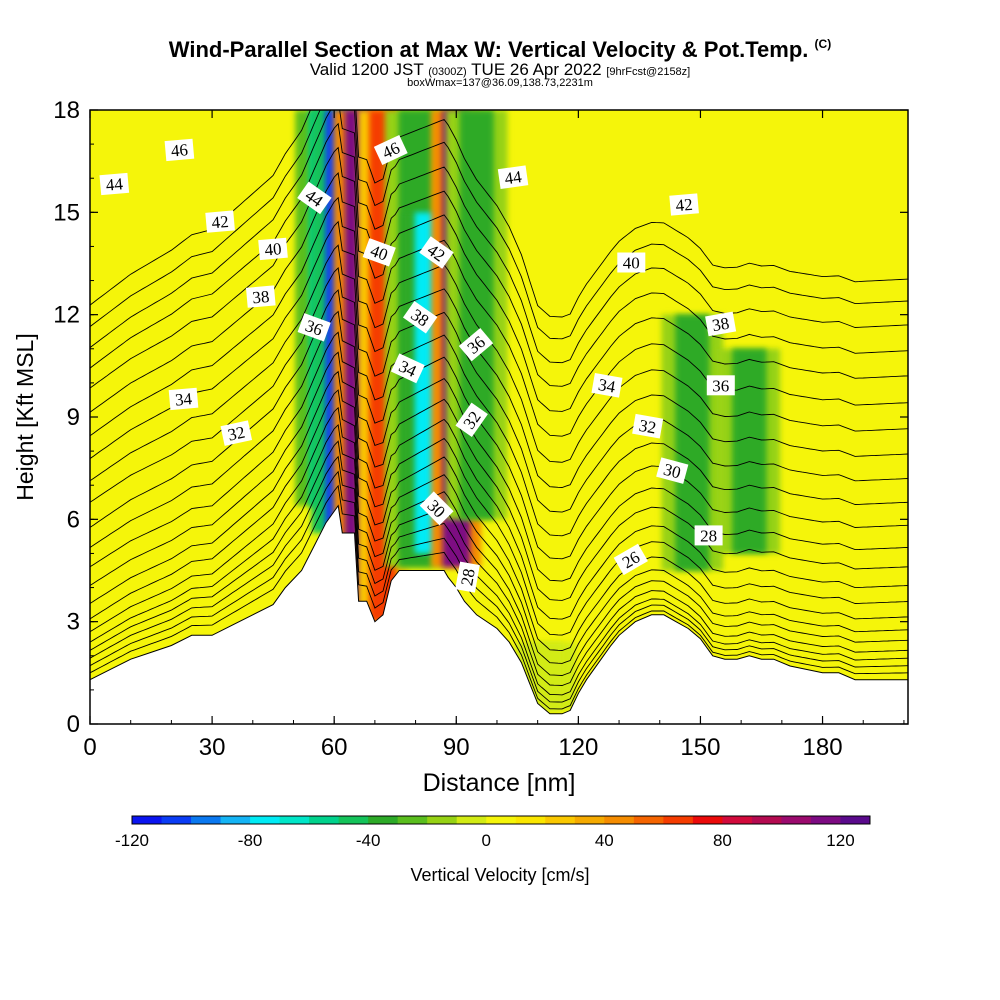  What do you see at coordinates (250, 840) in the screenshot?
I see `colorbar-tick-label: -80` at bounding box center [250, 840].